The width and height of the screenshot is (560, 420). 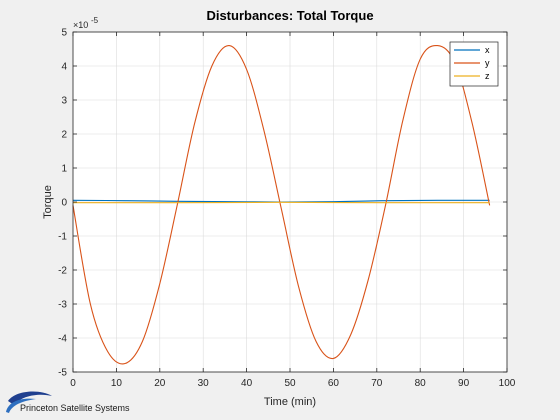 I want to click on y-tick-label: 1, so click(x=64, y=169).